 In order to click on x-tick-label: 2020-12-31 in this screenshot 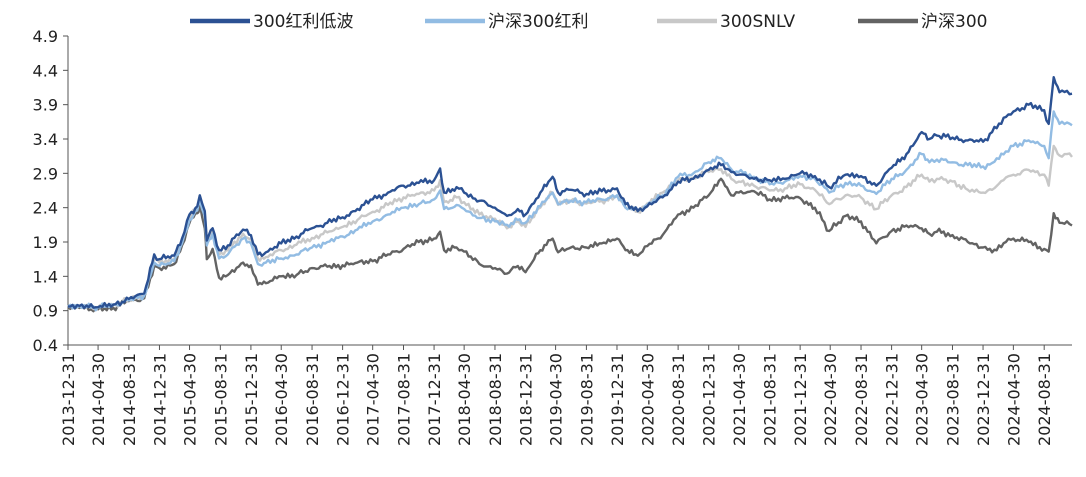, I will do `click(709, 399)`.